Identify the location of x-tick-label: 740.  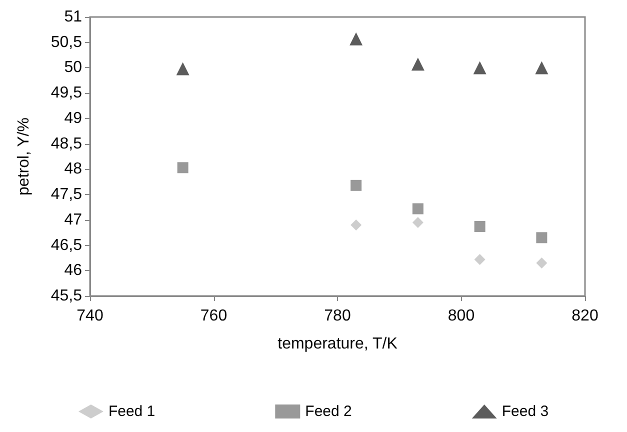
(90, 316).